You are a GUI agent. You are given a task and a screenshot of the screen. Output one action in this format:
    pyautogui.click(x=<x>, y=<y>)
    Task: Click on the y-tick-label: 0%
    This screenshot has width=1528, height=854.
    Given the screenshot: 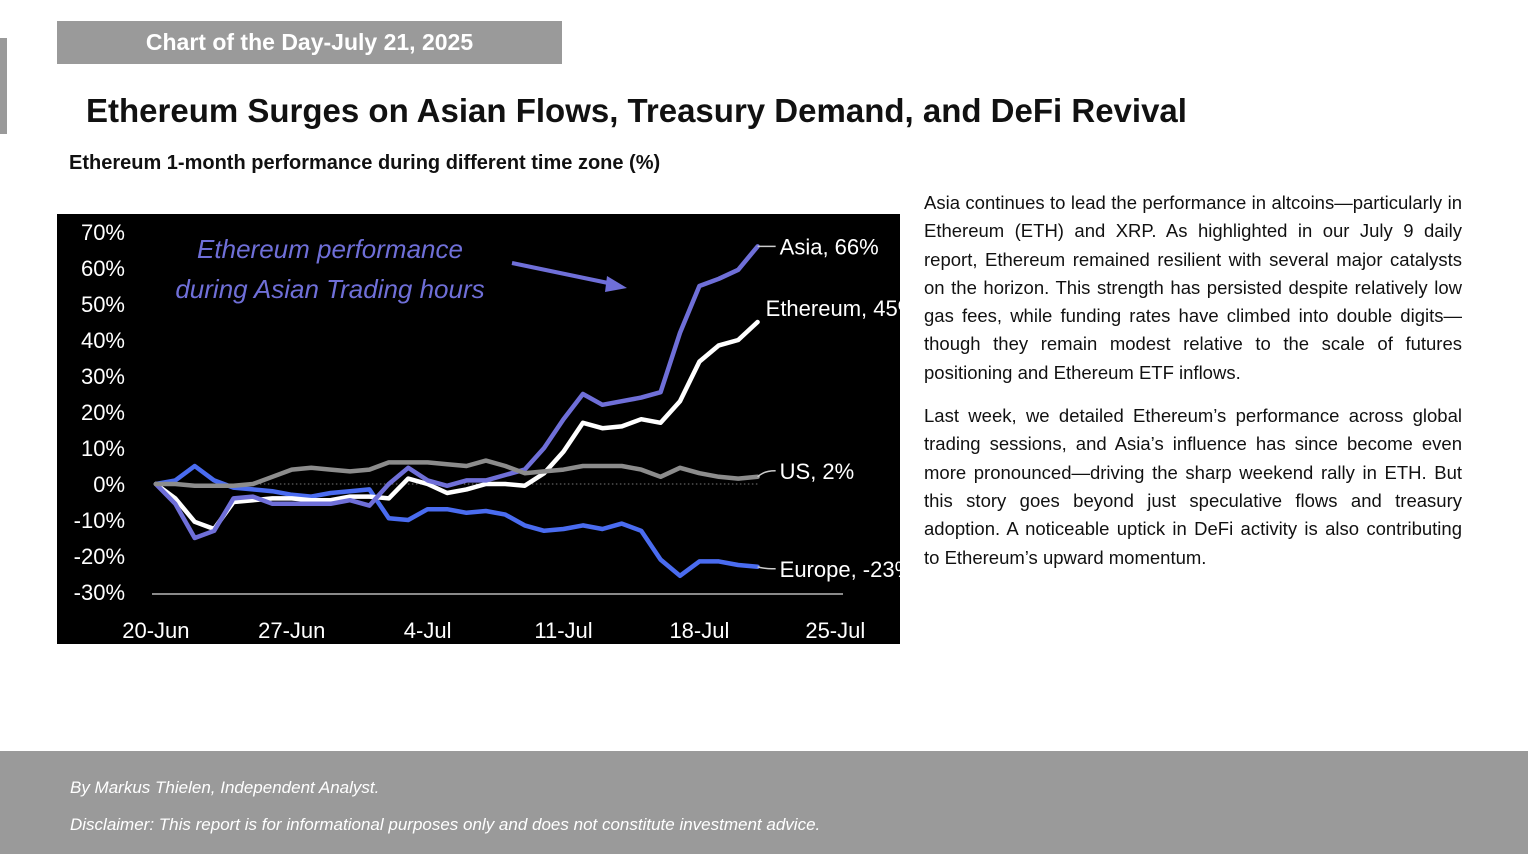 What is the action you would take?
    pyautogui.click(x=109, y=484)
    